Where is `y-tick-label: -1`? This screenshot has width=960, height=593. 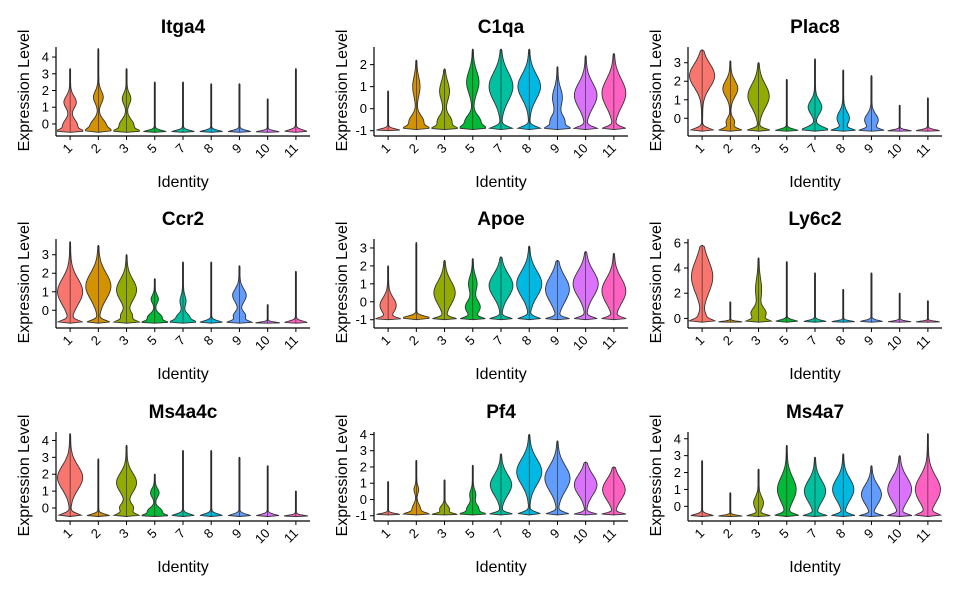 y-tick-label: -1 is located at coordinates (361, 130).